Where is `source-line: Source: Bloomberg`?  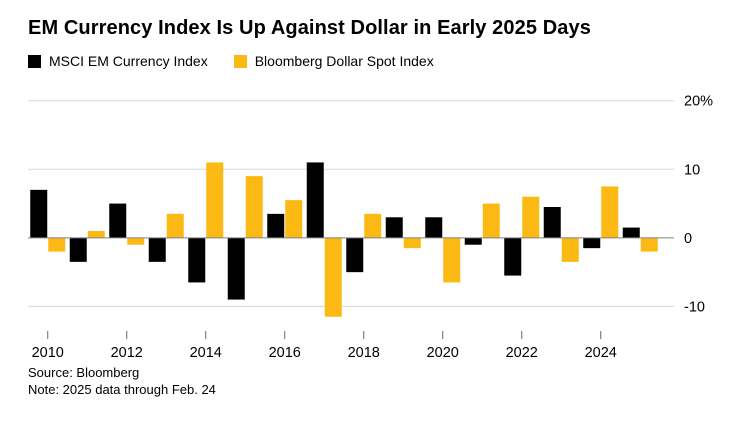 source-line: Source: Bloomberg is located at coordinates (84, 372).